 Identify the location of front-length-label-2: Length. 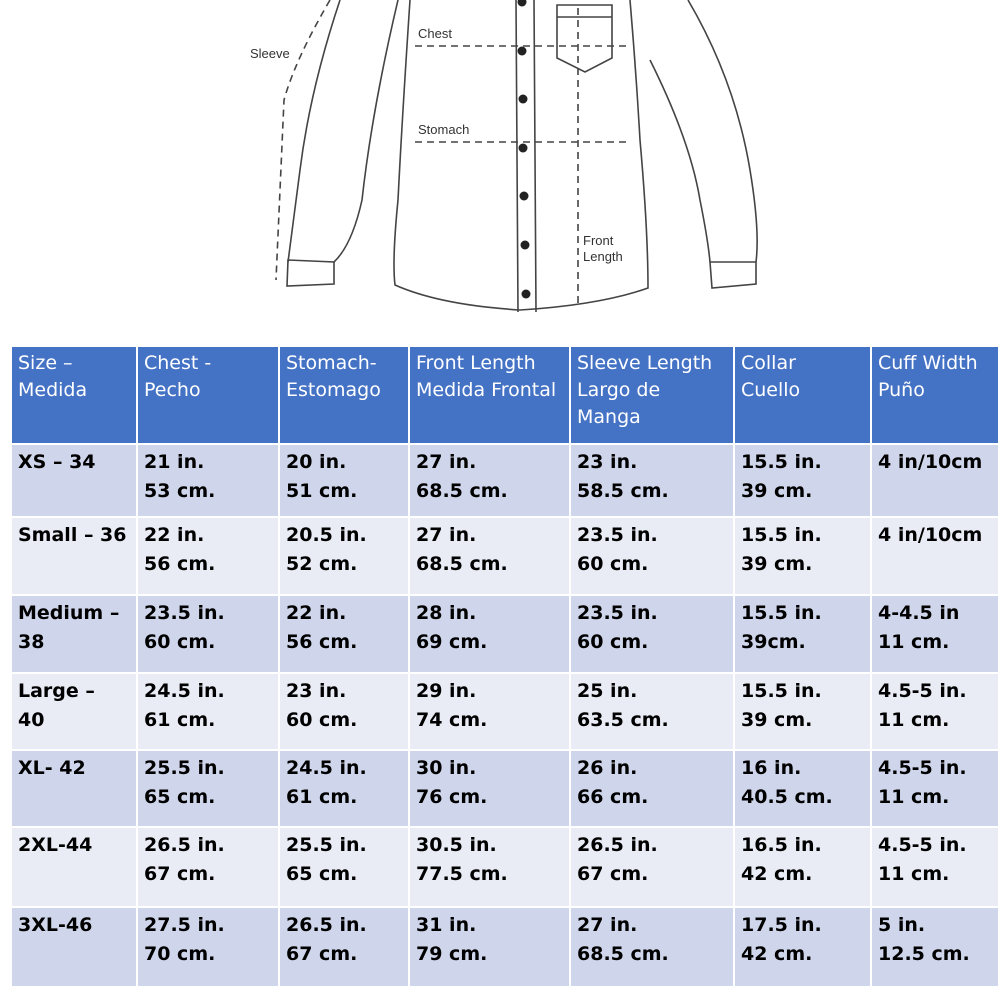
(603, 256).